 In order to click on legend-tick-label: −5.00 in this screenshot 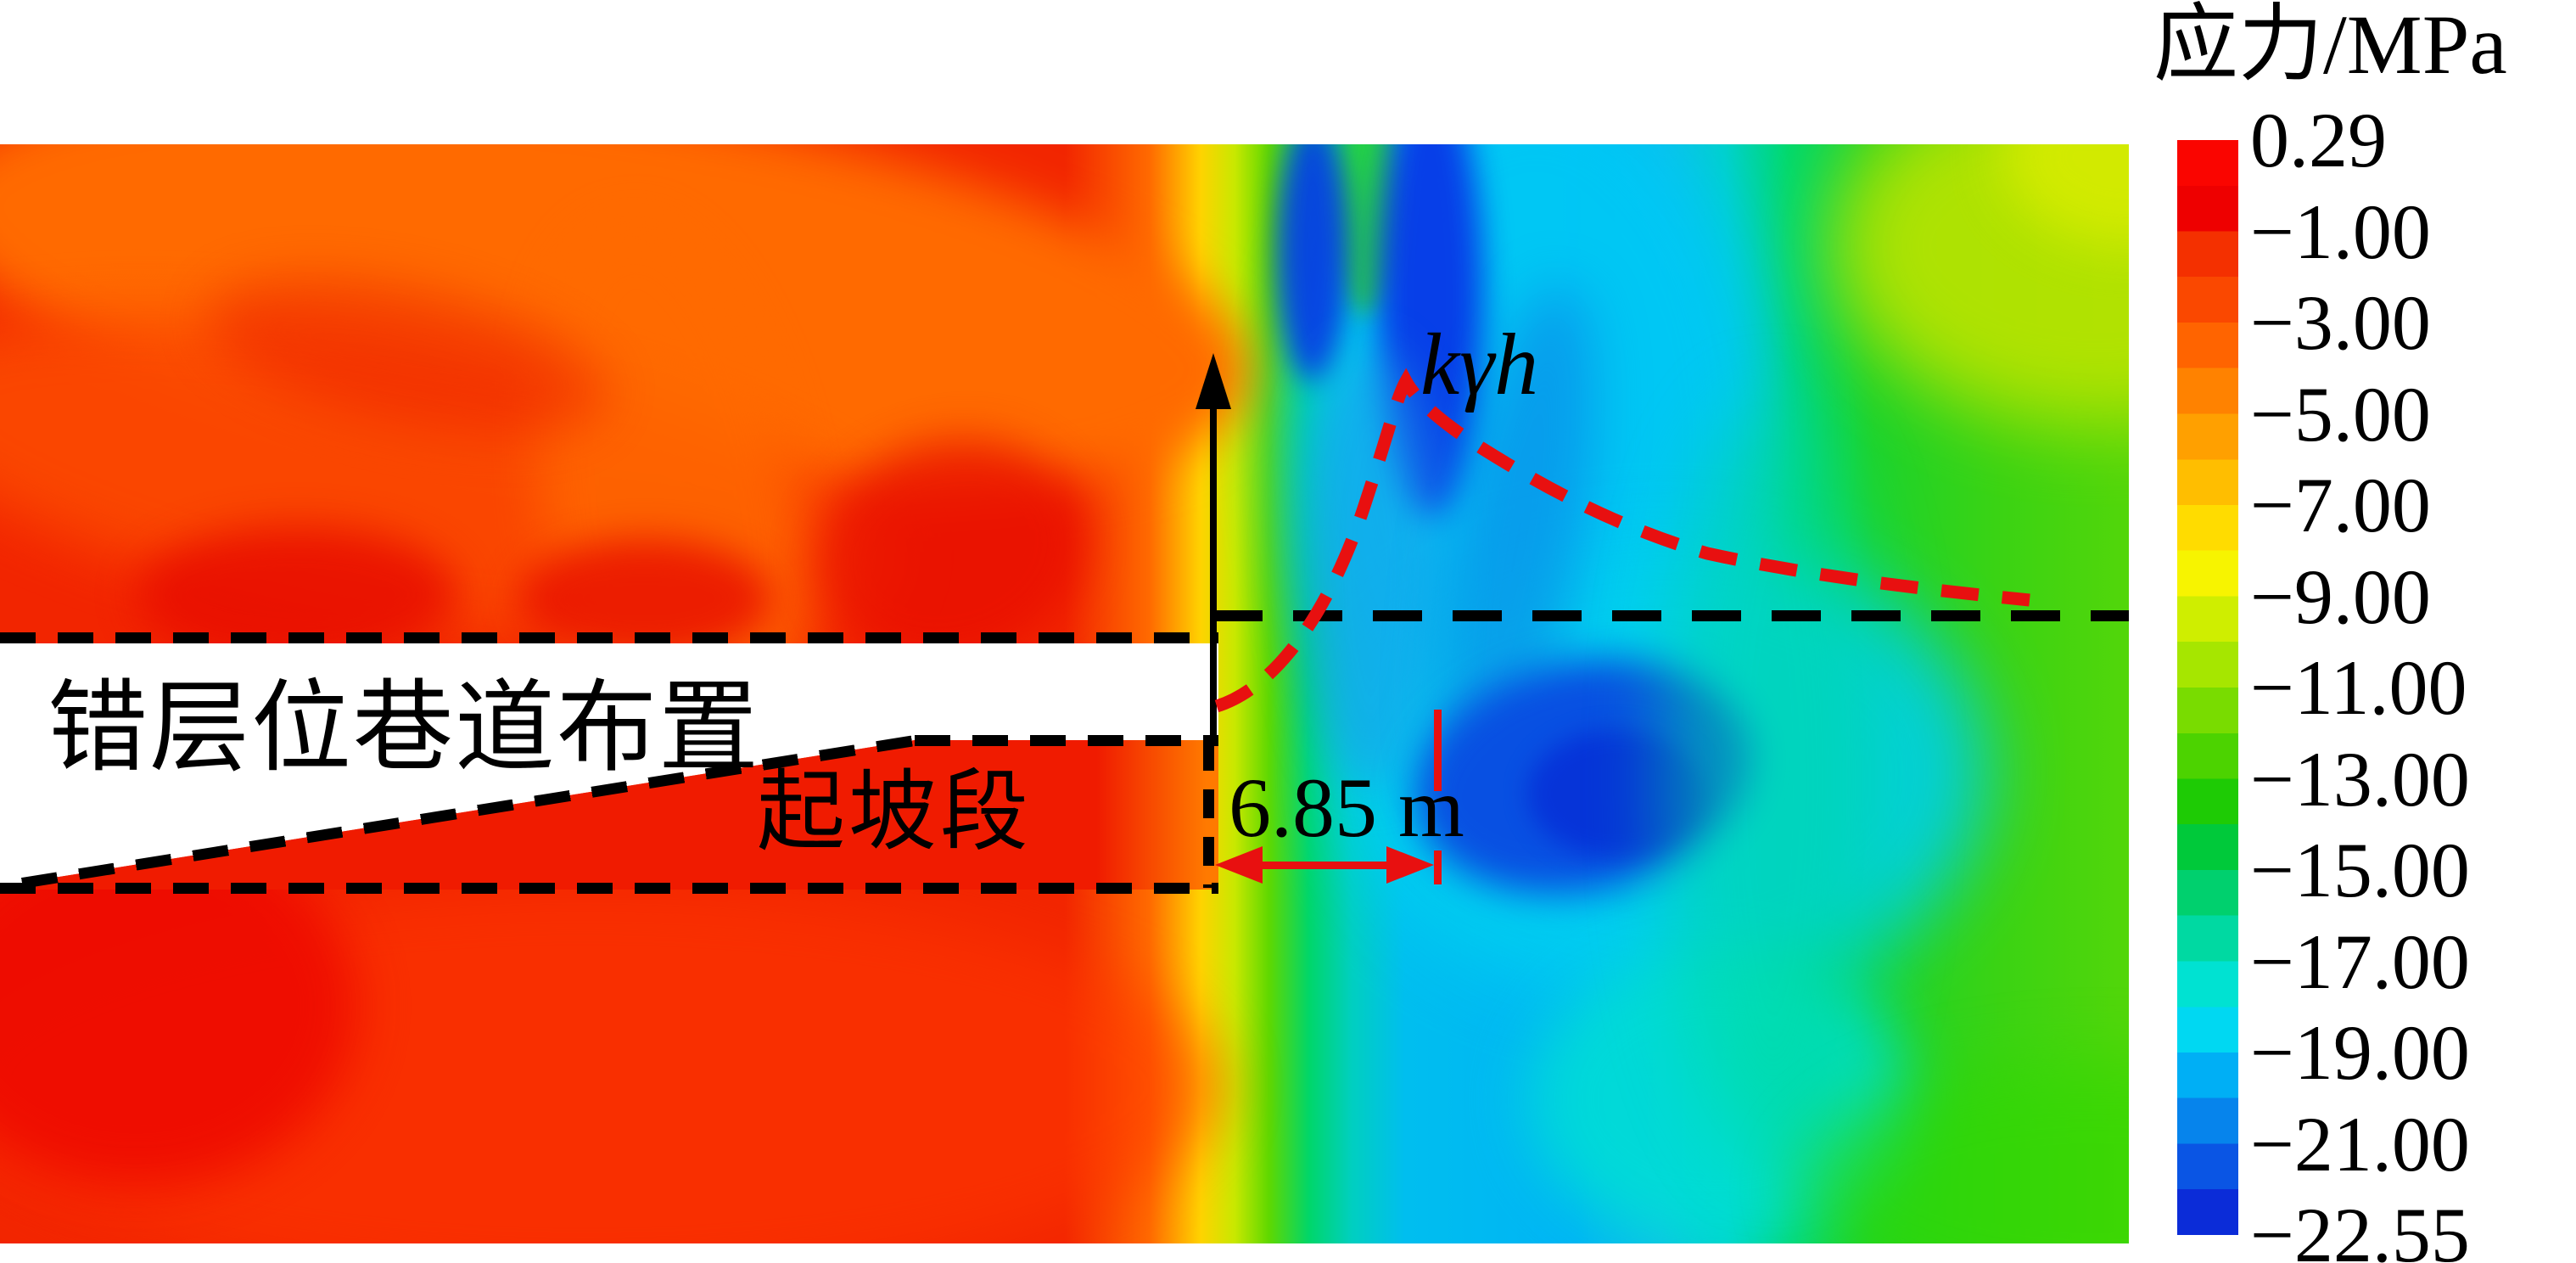, I will do `click(2340, 413)`.